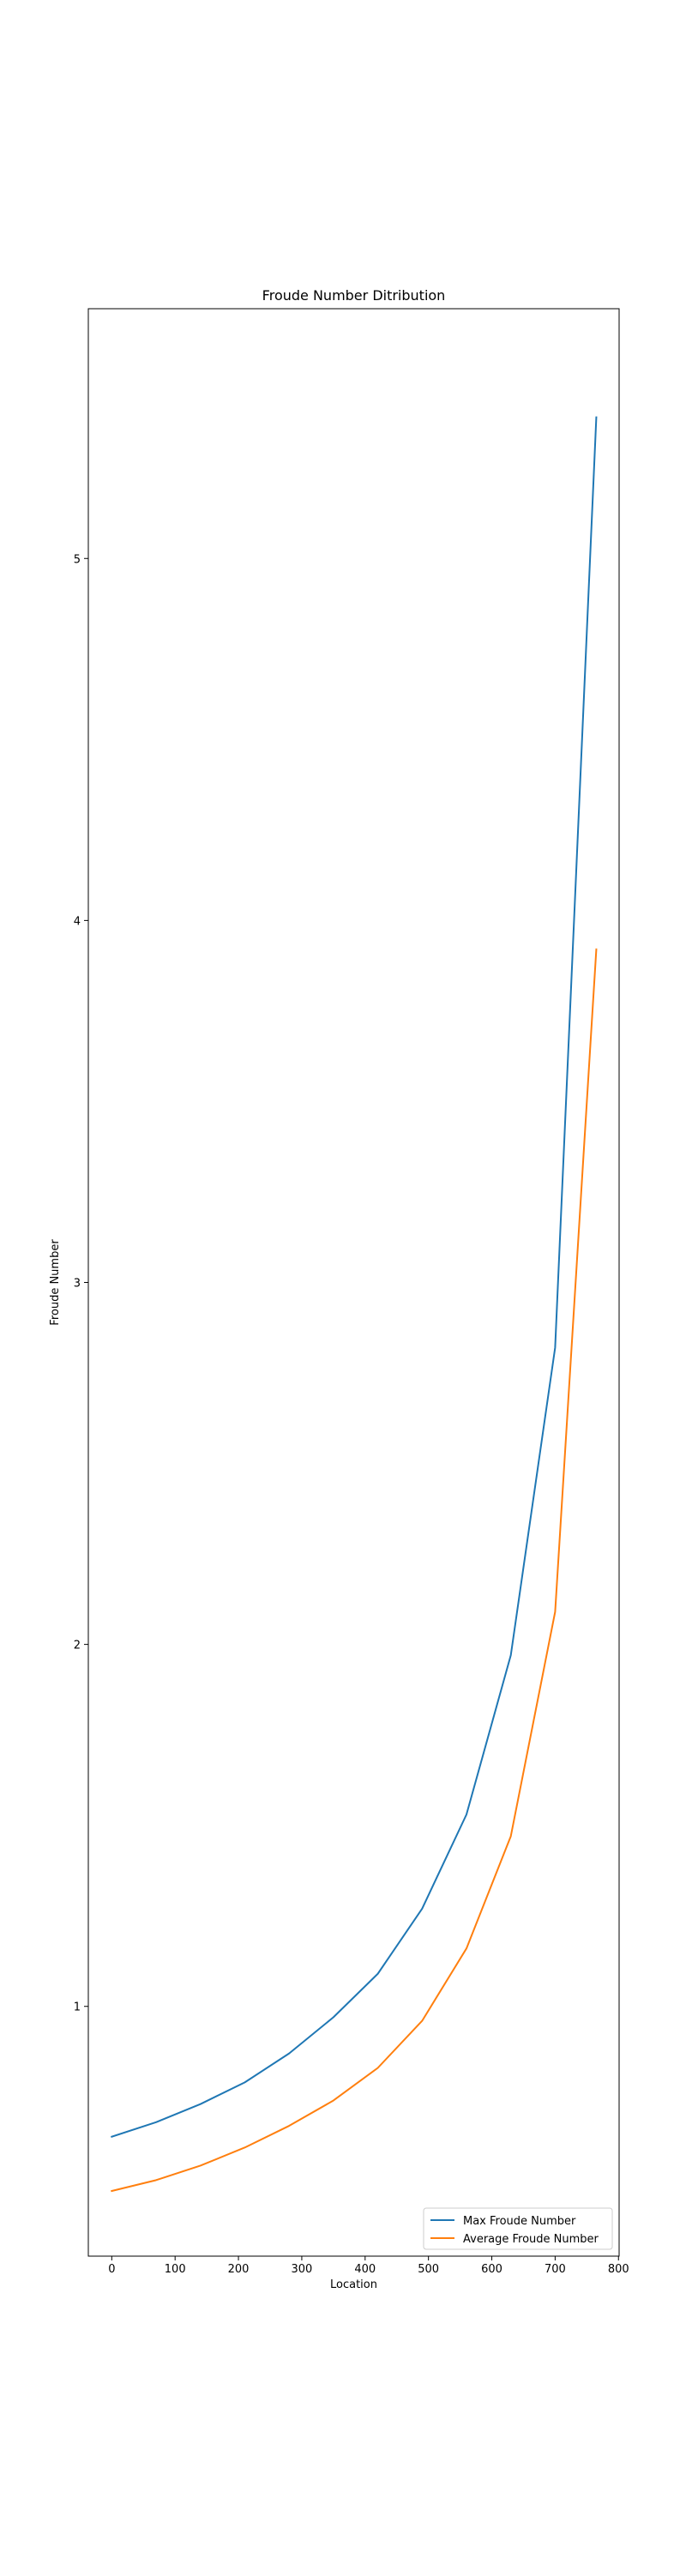 The image size is (686, 2576). I want to click on chart-title: Froude Number Ditribution, so click(354, 295).